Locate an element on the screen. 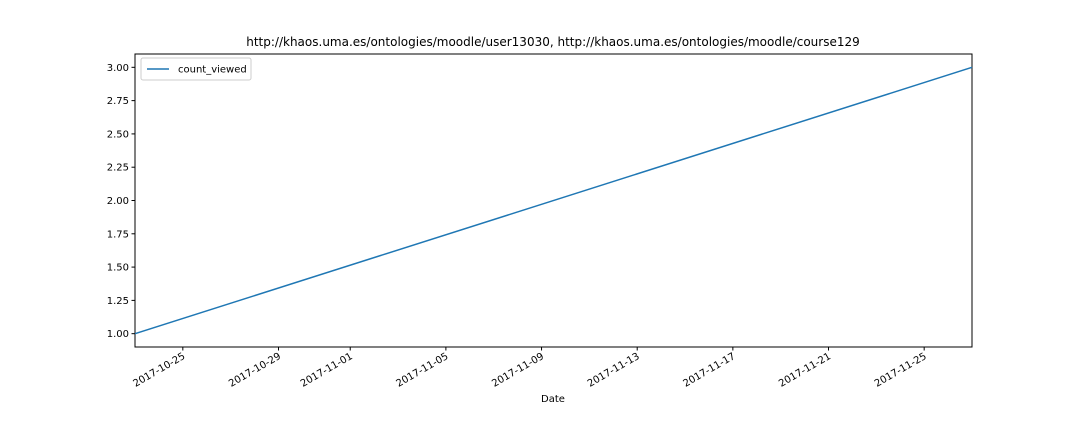 This screenshot has height=432, width=1080. x-tick-label: 2017-11-13 is located at coordinates (614, 370).